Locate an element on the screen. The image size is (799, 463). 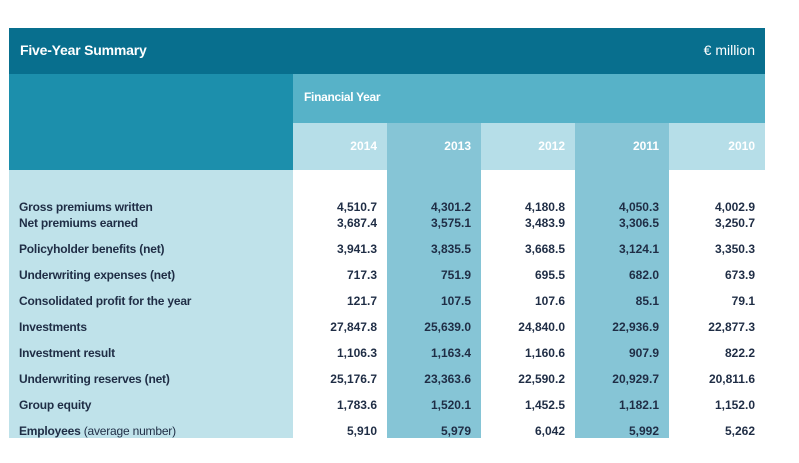
row-label: Group equity is located at coordinates (55, 405).